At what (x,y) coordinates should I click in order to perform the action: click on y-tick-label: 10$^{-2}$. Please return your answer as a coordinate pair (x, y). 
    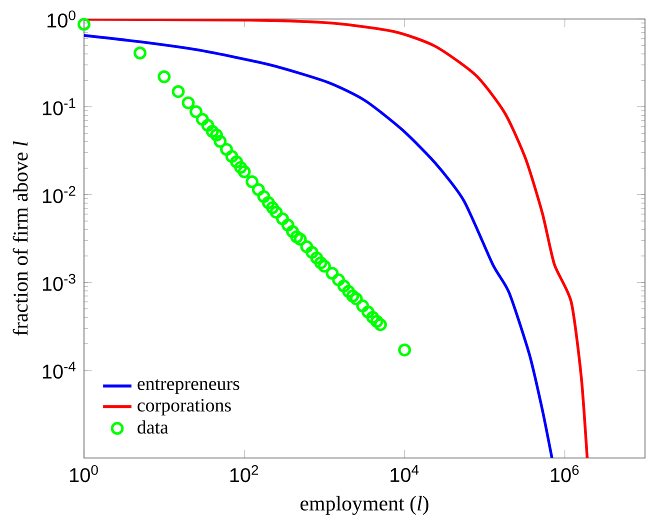
    Looking at the image, I should click on (59, 195).